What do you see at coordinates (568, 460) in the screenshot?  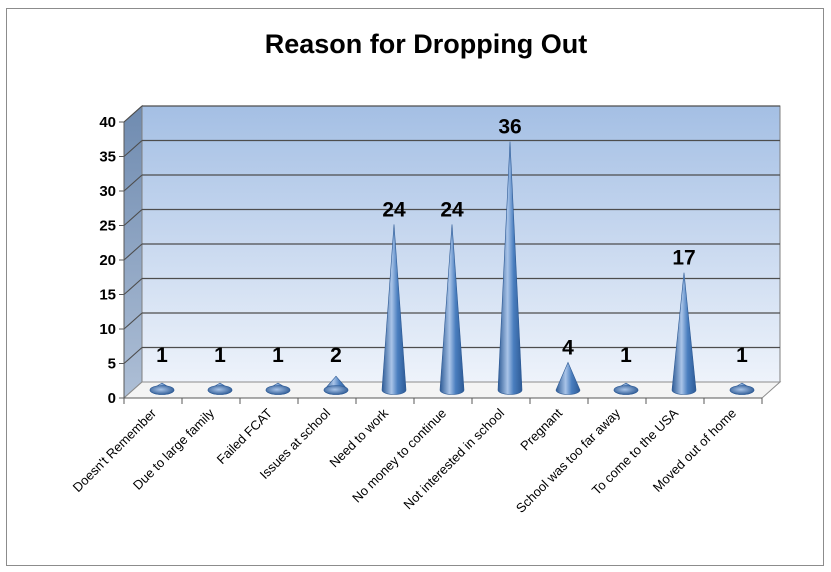 I see `x-tick-label: School was too far away` at bounding box center [568, 460].